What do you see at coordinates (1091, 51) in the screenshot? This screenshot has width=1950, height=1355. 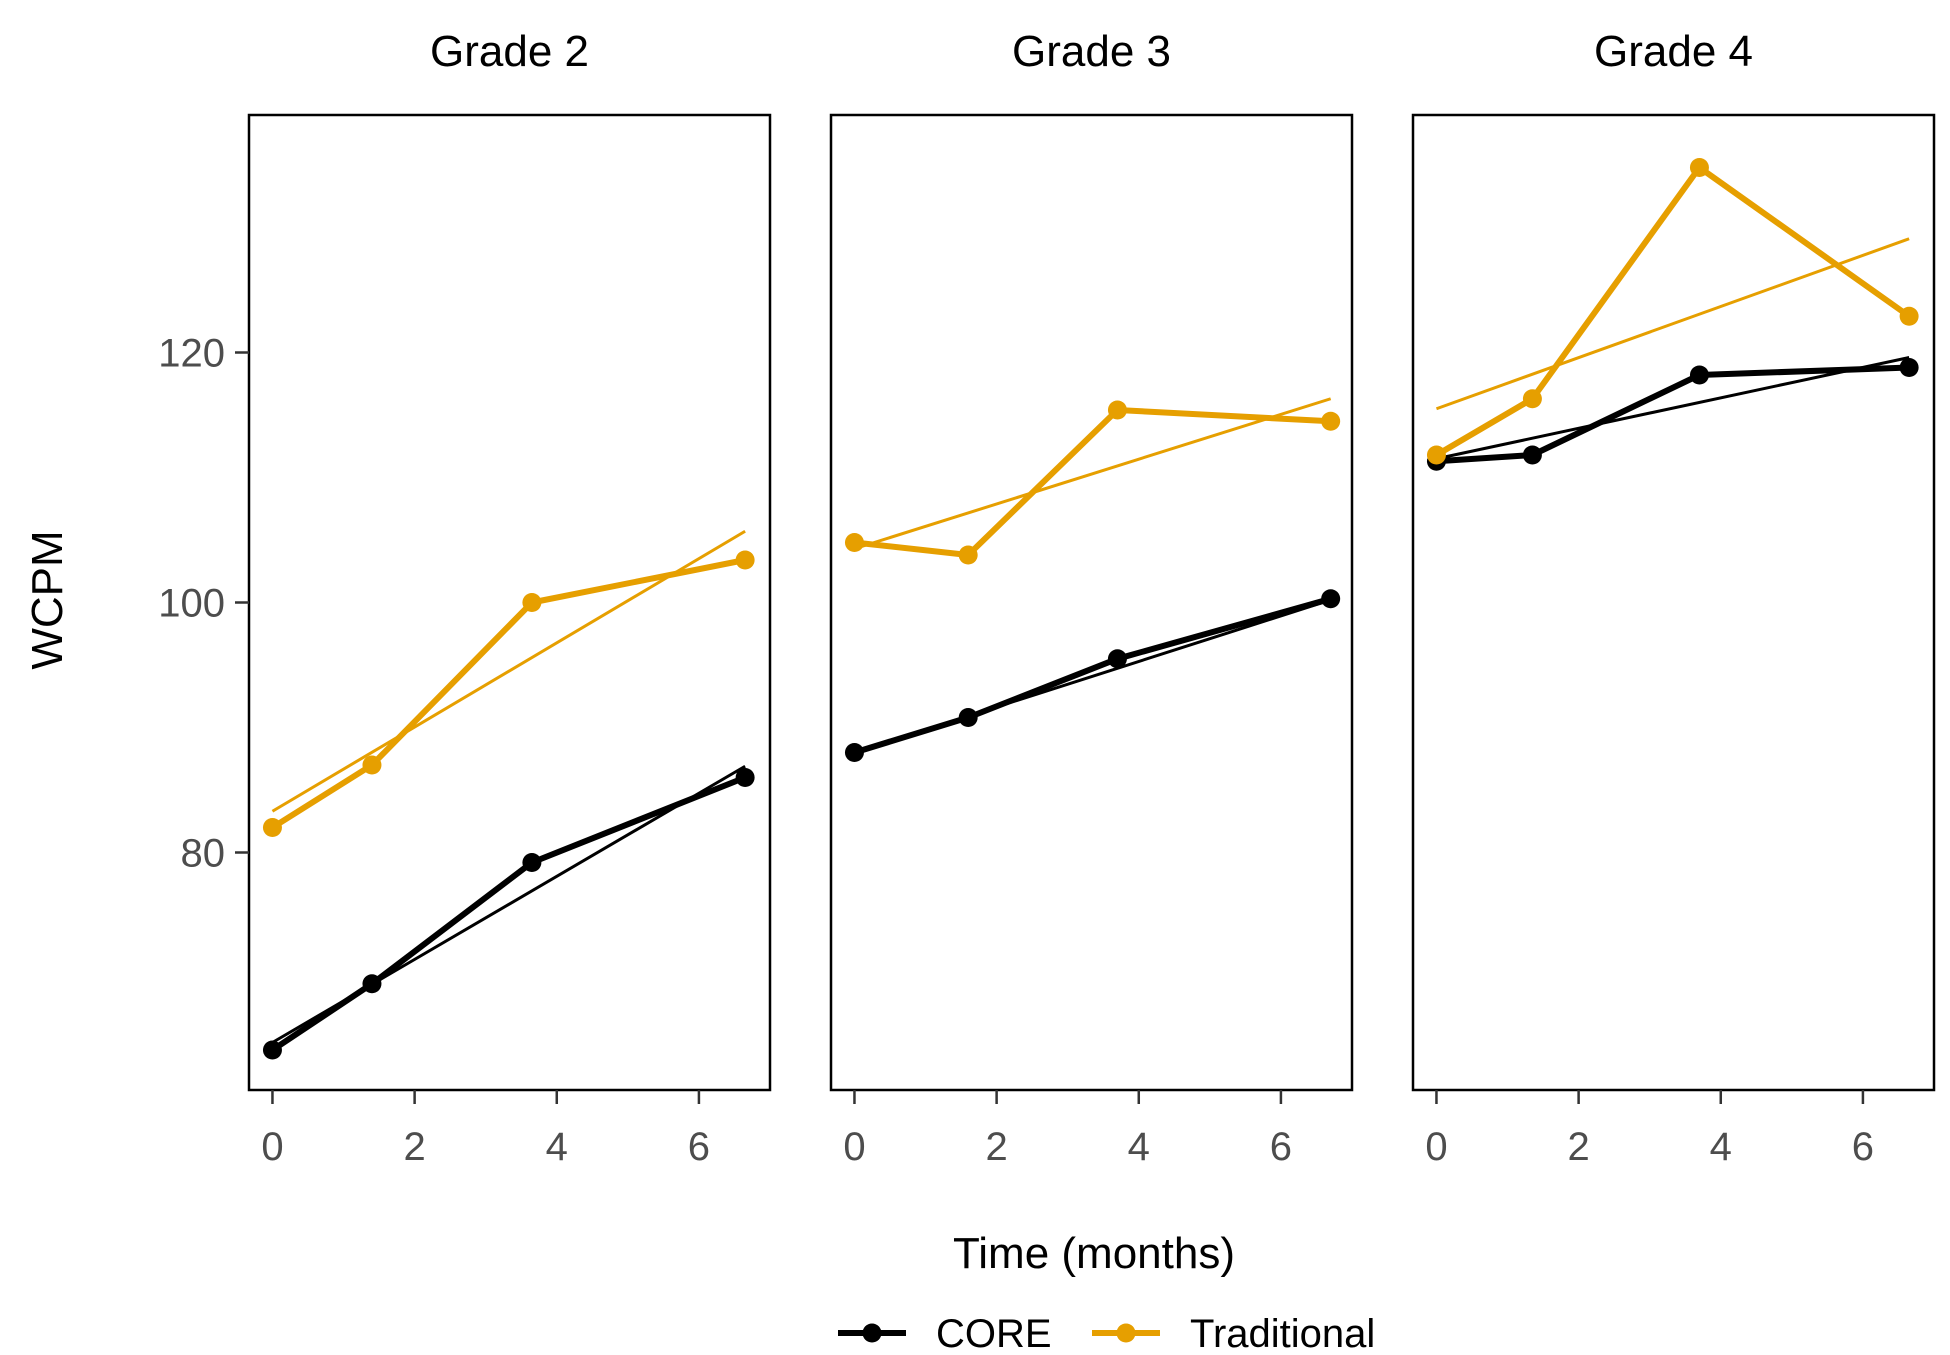 I see `panel-title: Grade 3` at bounding box center [1091, 51].